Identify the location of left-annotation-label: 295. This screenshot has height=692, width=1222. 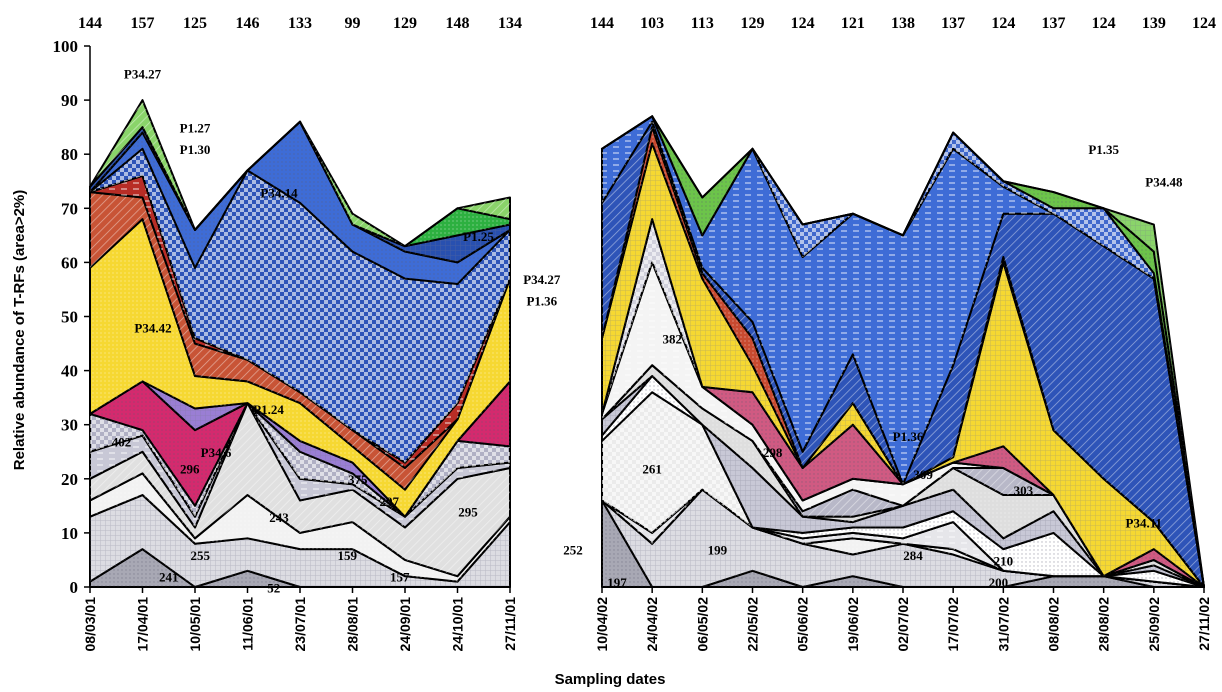
(468, 512).